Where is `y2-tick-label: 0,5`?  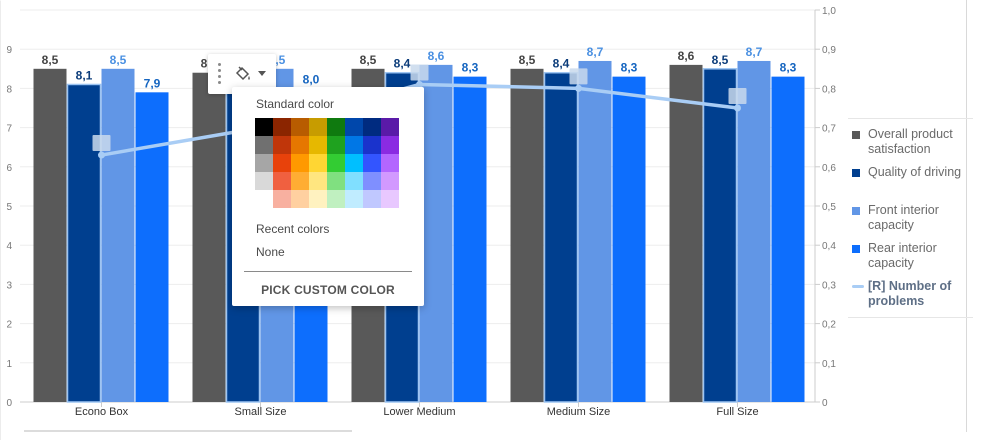
y2-tick-label: 0,5 is located at coordinates (829, 207).